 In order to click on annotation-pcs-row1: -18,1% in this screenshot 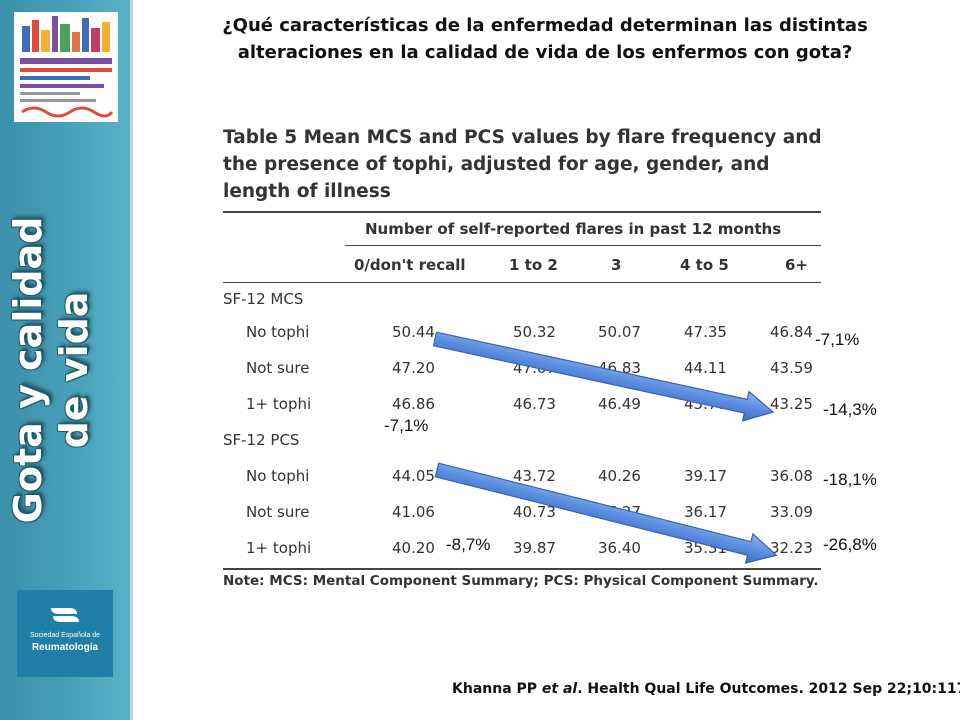, I will do `click(850, 479)`.